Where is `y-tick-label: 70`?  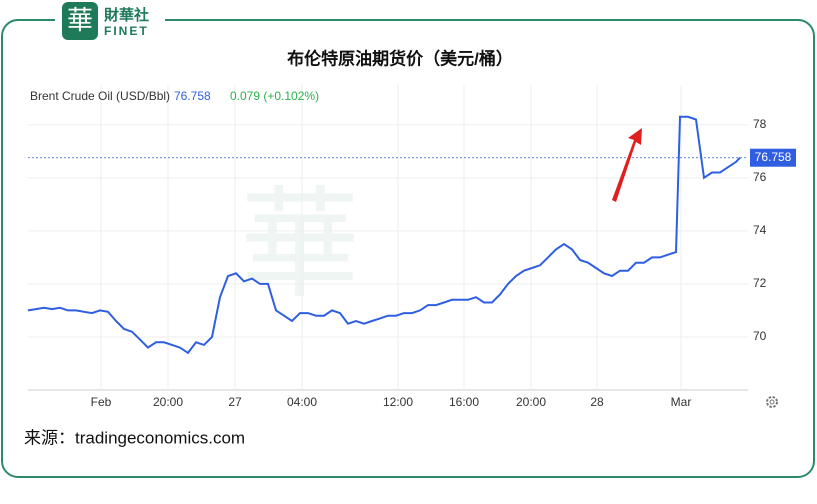
y-tick-label: 70 is located at coordinates (760, 336).